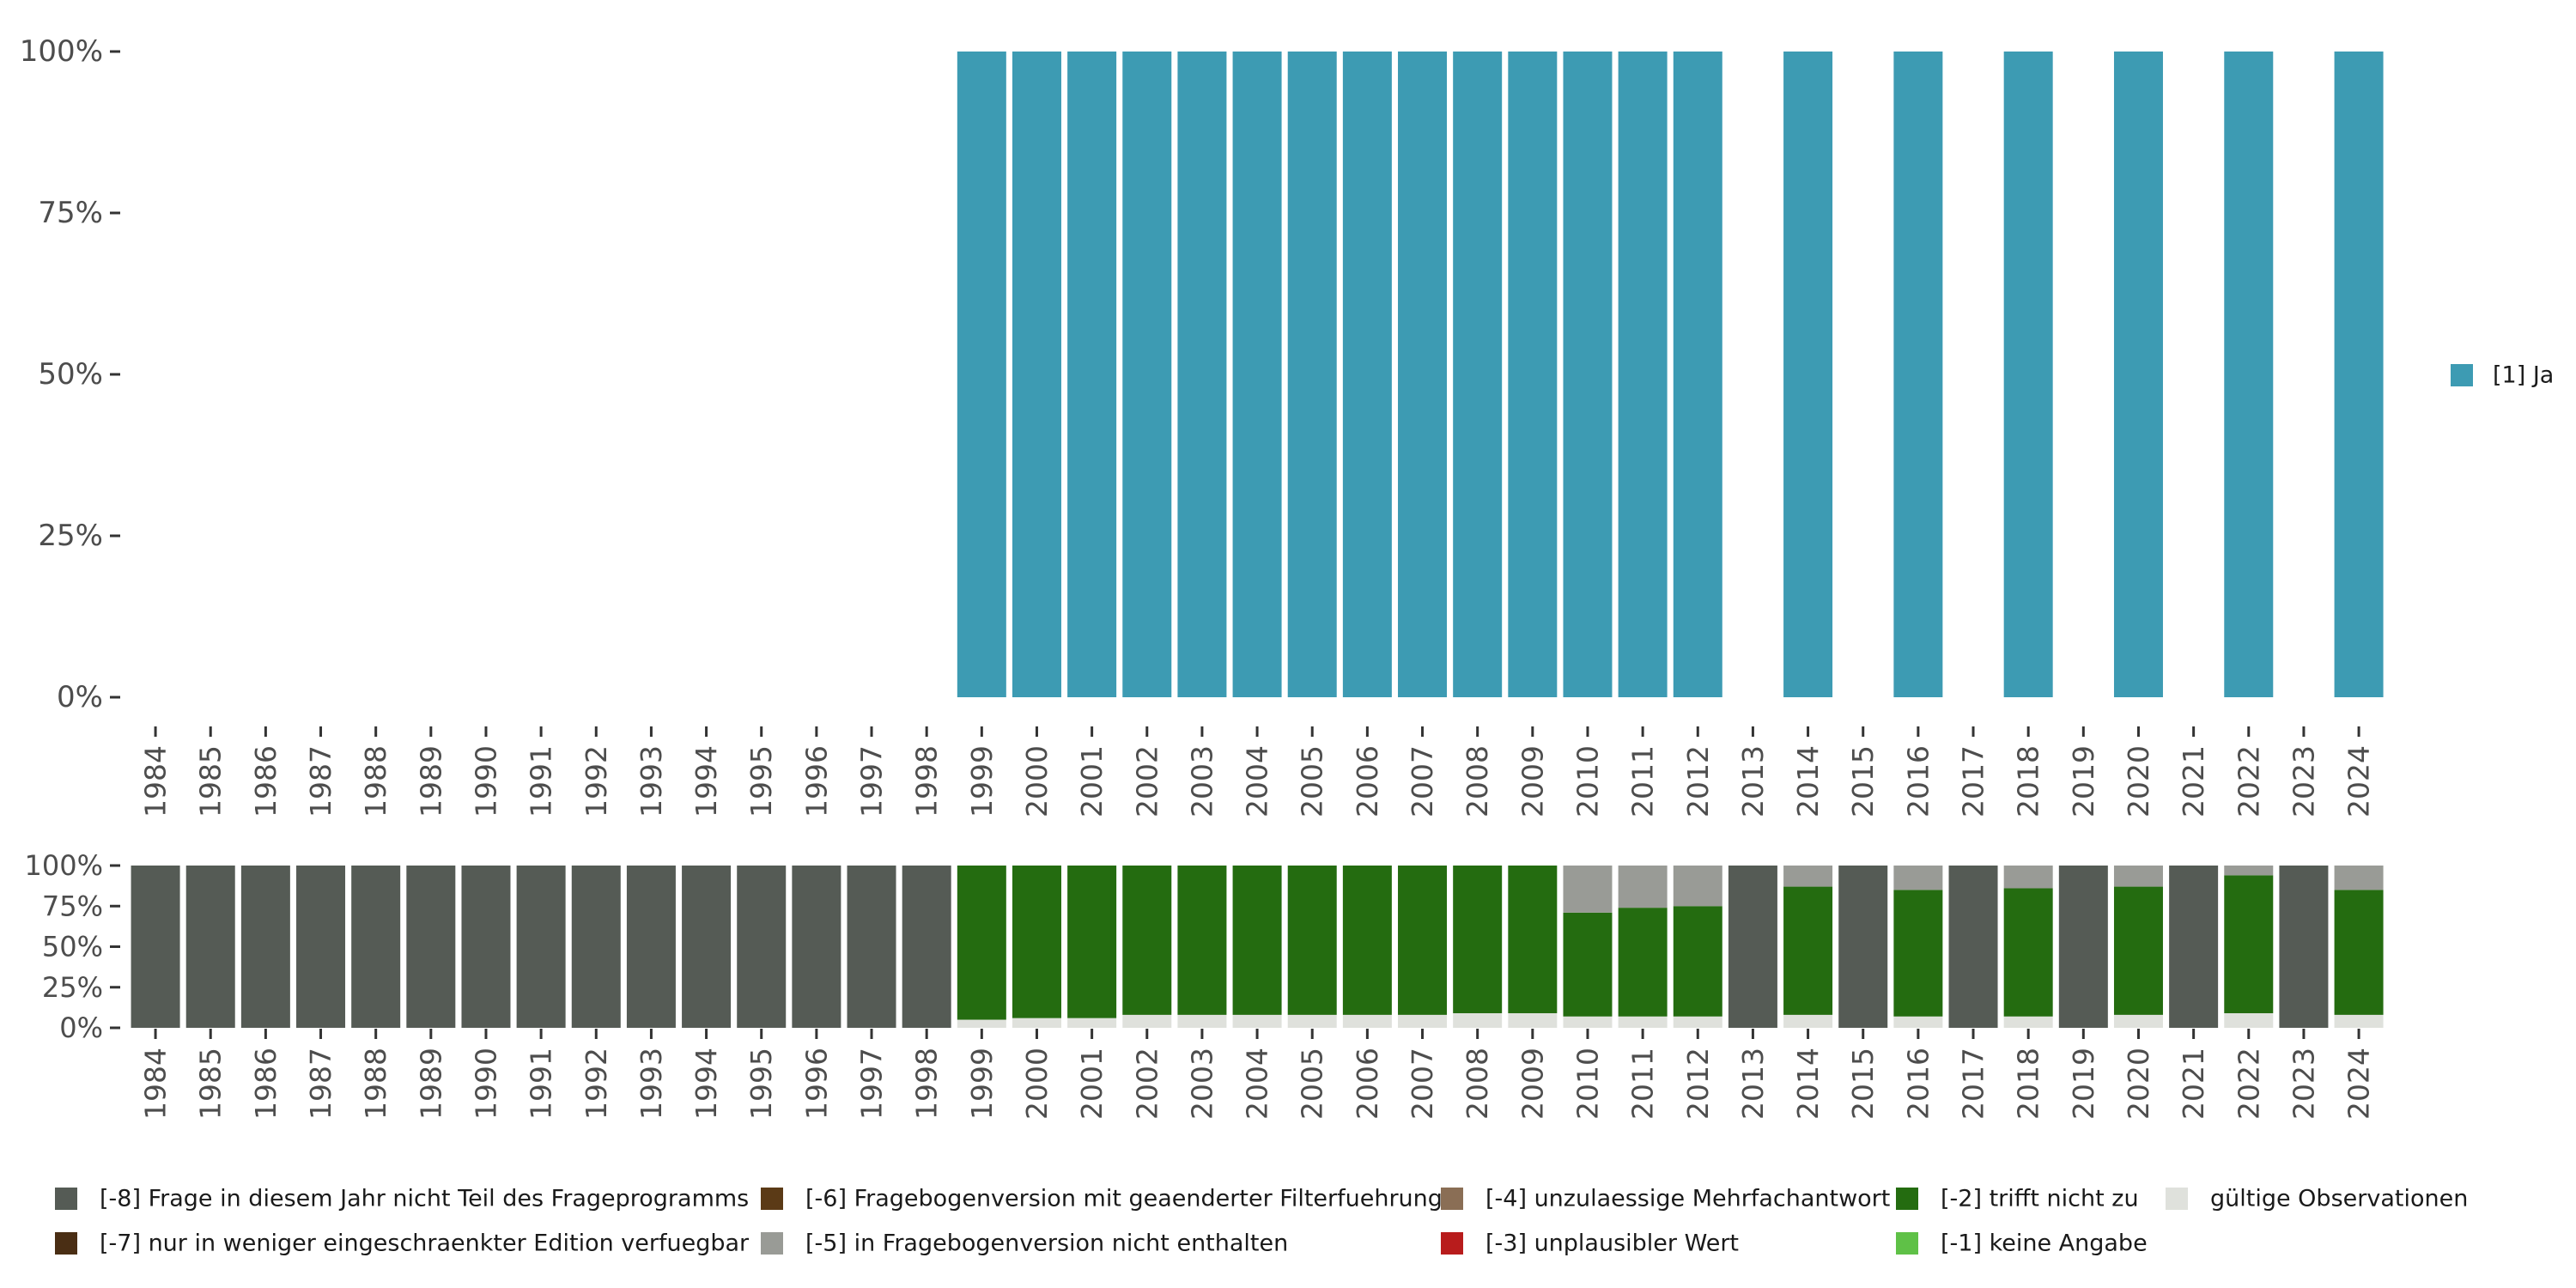  Describe the element at coordinates (2303, 781) in the screenshot. I see `top-x-tick-label: 2023` at that location.